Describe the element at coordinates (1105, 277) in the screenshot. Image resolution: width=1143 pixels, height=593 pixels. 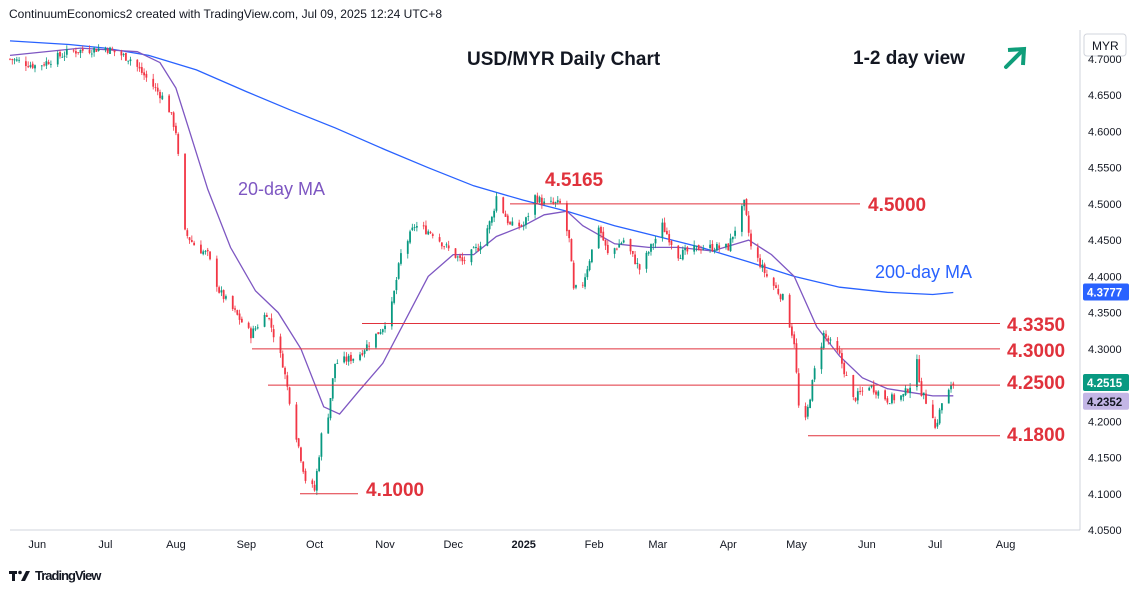
I see `y-tick-label: 4.4000` at that location.